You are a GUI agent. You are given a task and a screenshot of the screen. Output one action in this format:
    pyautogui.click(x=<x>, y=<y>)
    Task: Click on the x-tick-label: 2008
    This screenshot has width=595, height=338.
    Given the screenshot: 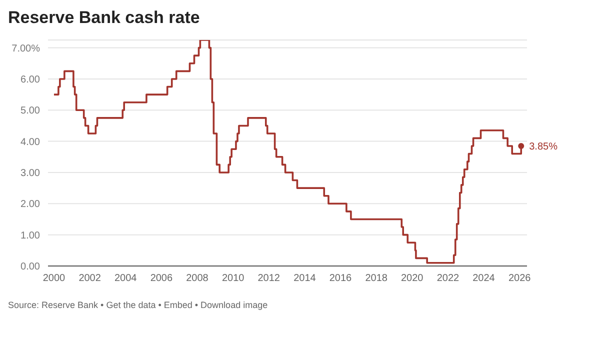 What is the action you would take?
    pyautogui.click(x=197, y=278)
    